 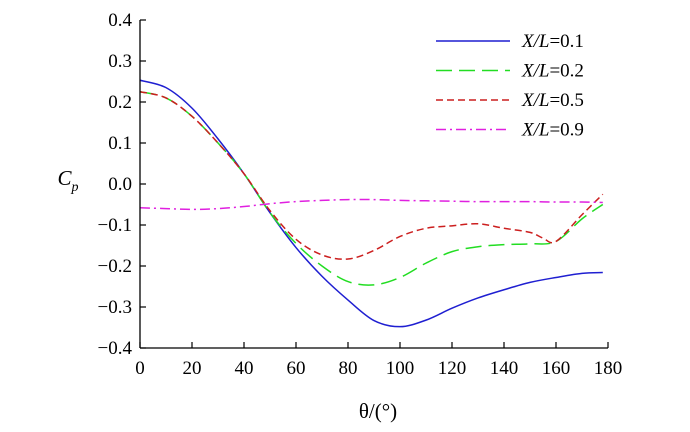 What do you see at coordinates (510, 86) in the screenshot?
I see `legend: X/L=0.1 X/L=0.2 X/L=0.5 X/L=0.9` at bounding box center [510, 86].